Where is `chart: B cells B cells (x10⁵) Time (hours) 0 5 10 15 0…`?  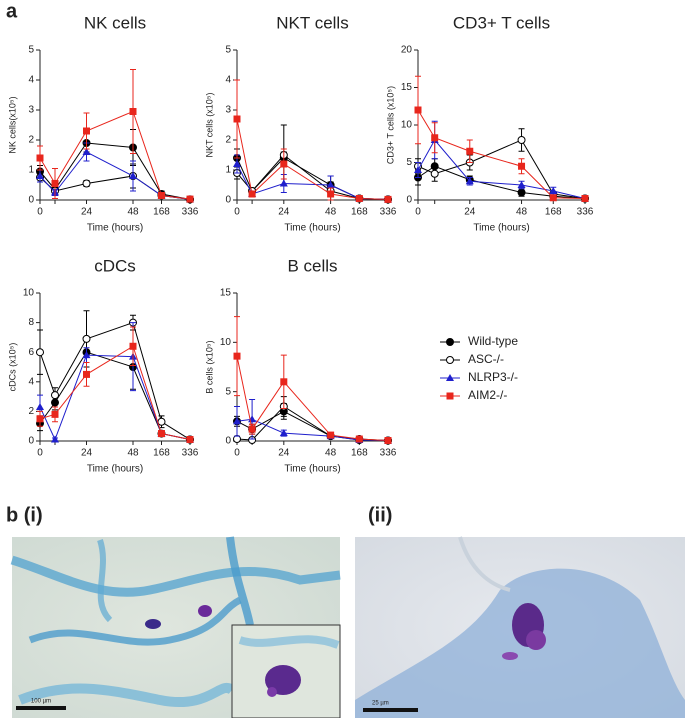 chart: B cells B cells (x10⁵) Time (hours) 0 5 10 15 0… is located at coordinates (300, 365).